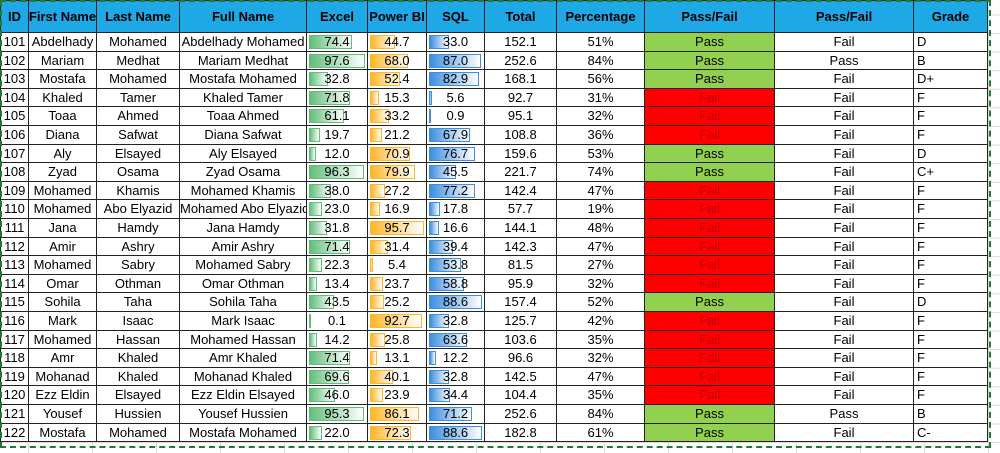 This screenshot has width=1000, height=453. Describe the element at coordinates (521, 61) in the screenshot. I see `table-cell: 252.6` at that location.